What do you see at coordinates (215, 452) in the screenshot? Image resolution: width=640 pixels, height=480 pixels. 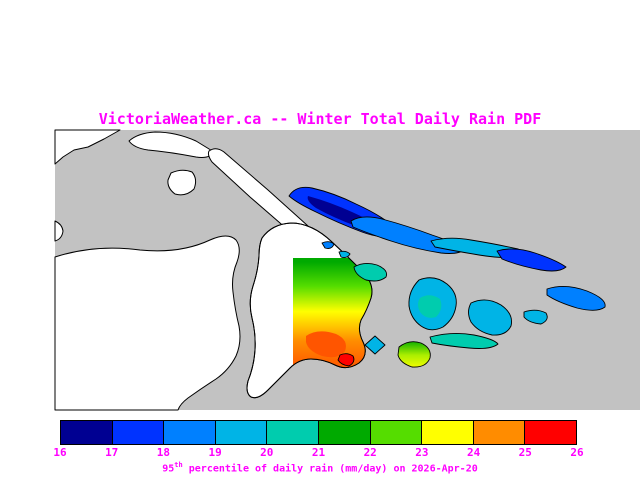 I see `colorbar-tick-label: 19` at bounding box center [215, 452].